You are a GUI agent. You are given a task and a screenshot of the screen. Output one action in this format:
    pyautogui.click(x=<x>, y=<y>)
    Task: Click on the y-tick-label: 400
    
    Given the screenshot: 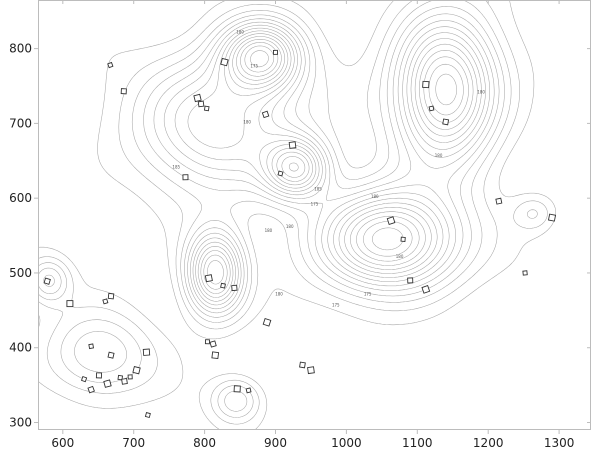 What is the action you would take?
    pyautogui.click(x=20, y=348)
    